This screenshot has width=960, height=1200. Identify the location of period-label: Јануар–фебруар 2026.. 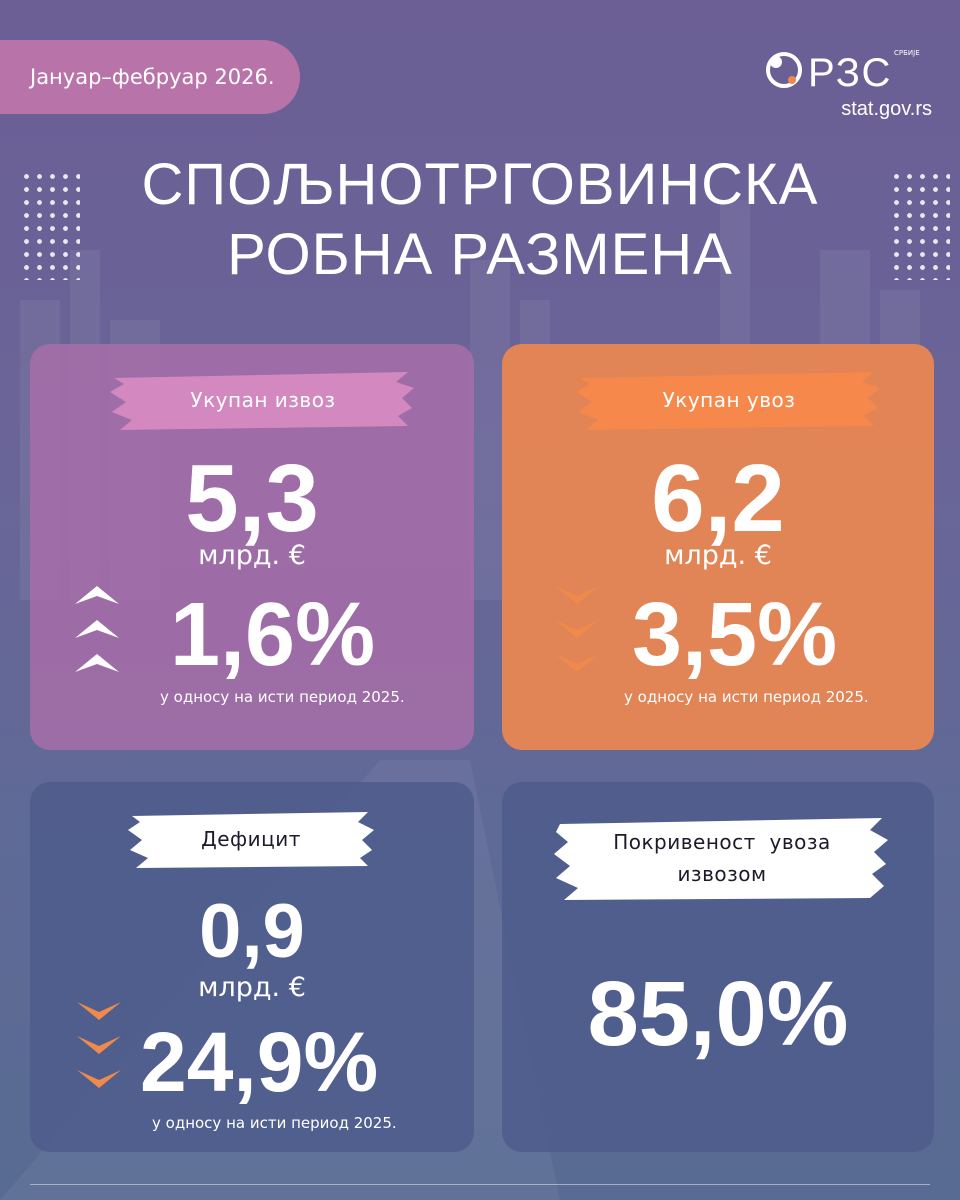
(152, 77).